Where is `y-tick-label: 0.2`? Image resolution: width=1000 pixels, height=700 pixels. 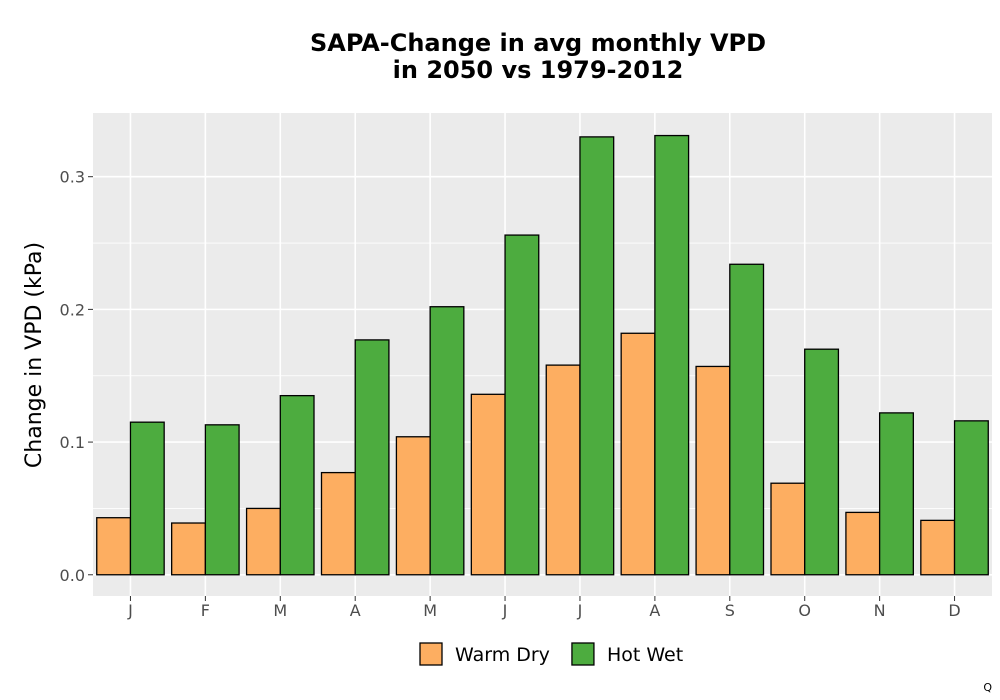
y-tick-label: 0.2 is located at coordinates (72, 309).